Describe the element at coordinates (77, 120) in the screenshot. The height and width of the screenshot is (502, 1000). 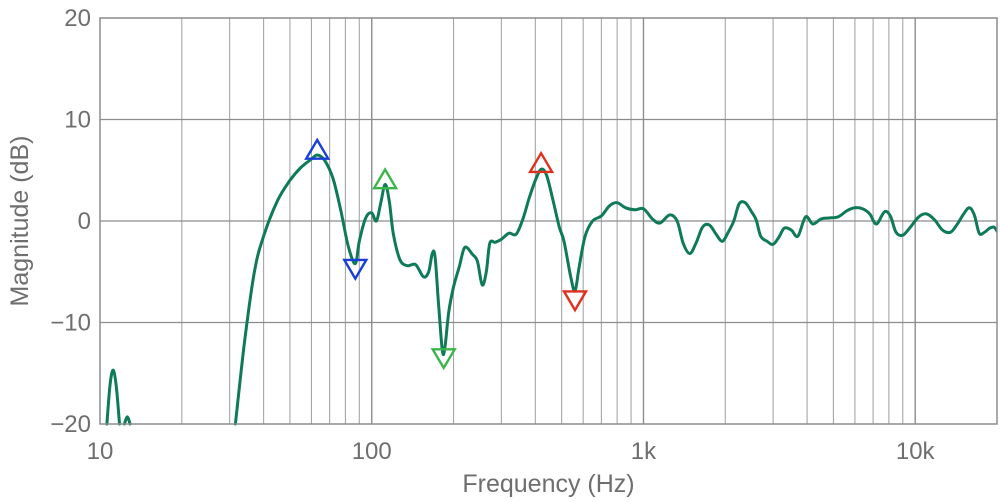
I see `y-tick-label: 10` at that location.